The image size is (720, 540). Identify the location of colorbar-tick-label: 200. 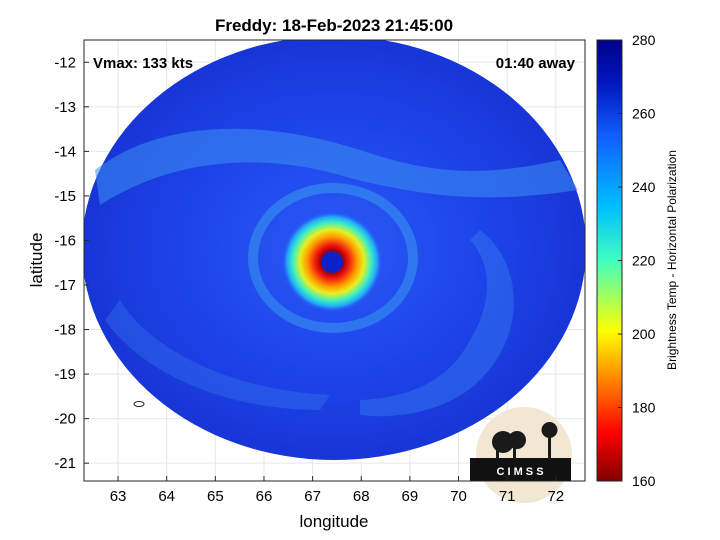
(644, 334).